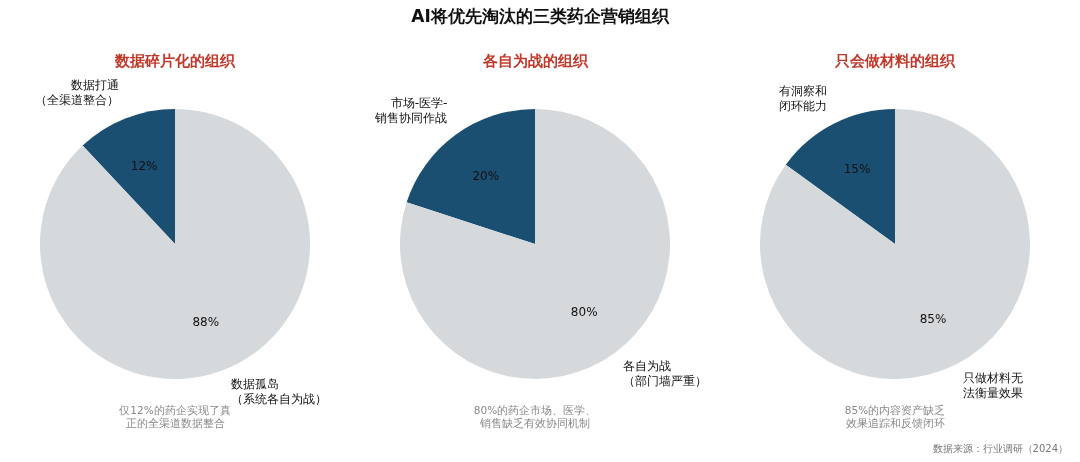  What do you see at coordinates (486, 176) in the screenshot?
I see `data-label: 20%` at bounding box center [486, 176].